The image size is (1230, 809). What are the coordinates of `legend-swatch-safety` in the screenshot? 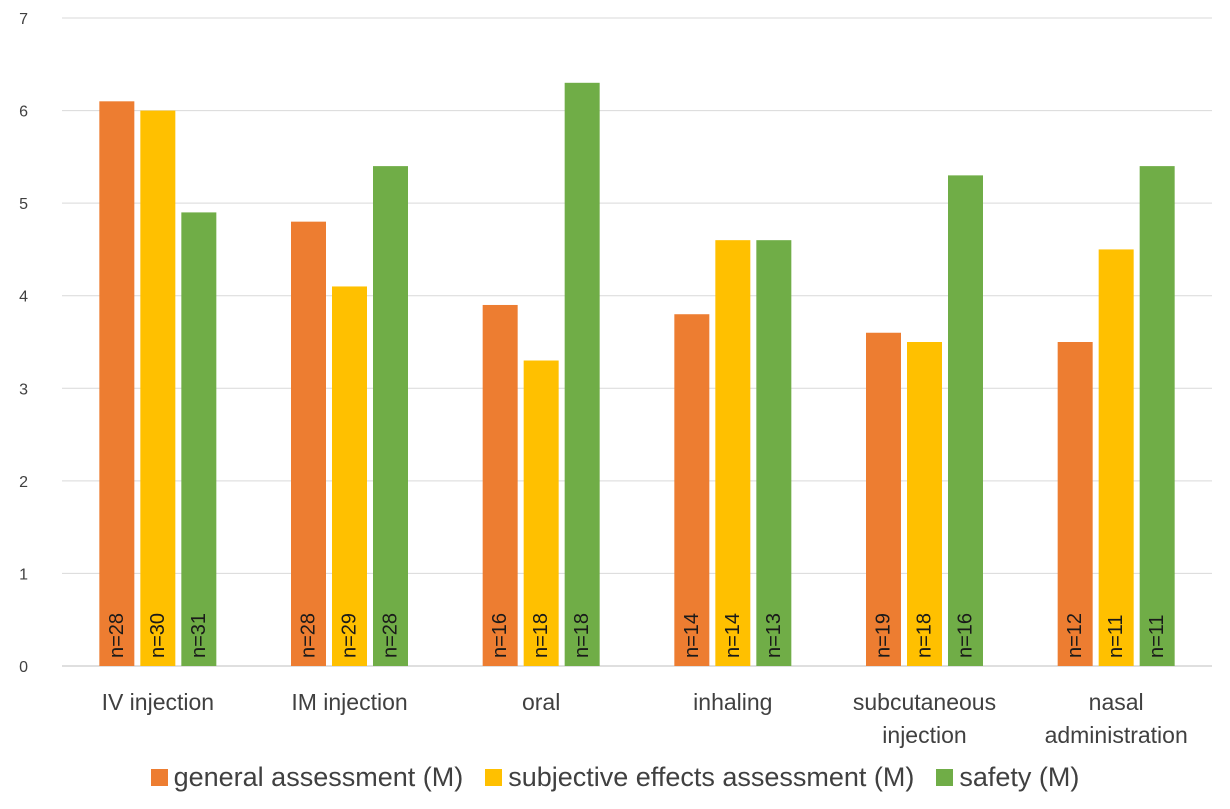 It's located at (945, 777).